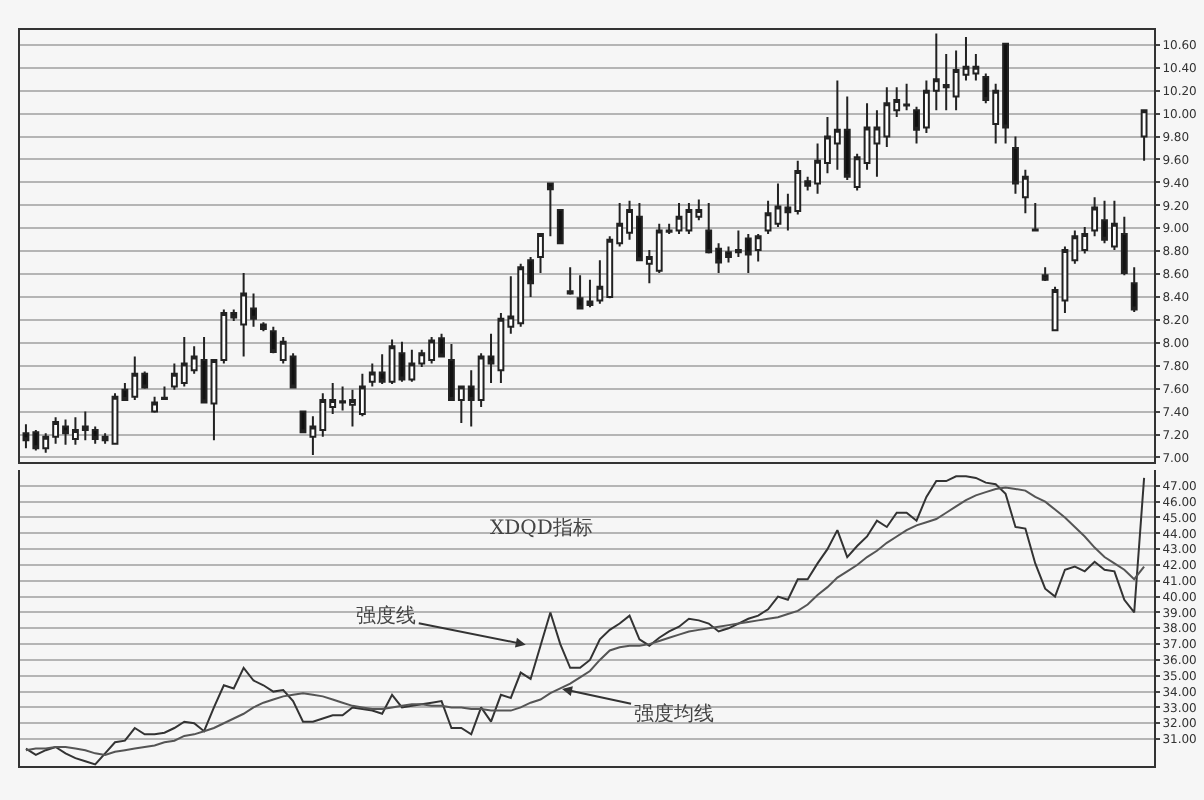 This screenshot has height=800, width=1204. What do you see at coordinates (386, 616) in the screenshot?
I see `annotation: 强度线` at bounding box center [386, 616].